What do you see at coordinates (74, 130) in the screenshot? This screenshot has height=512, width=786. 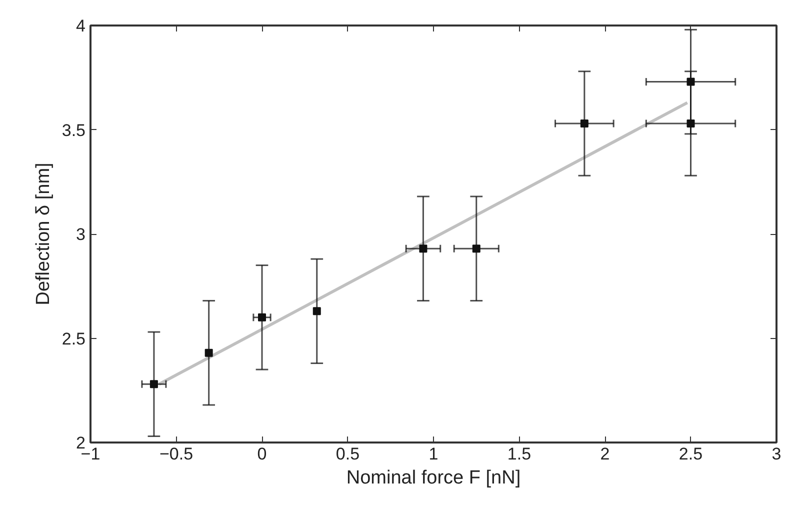 I see `y-tick-label: 3.5` at bounding box center [74, 130].